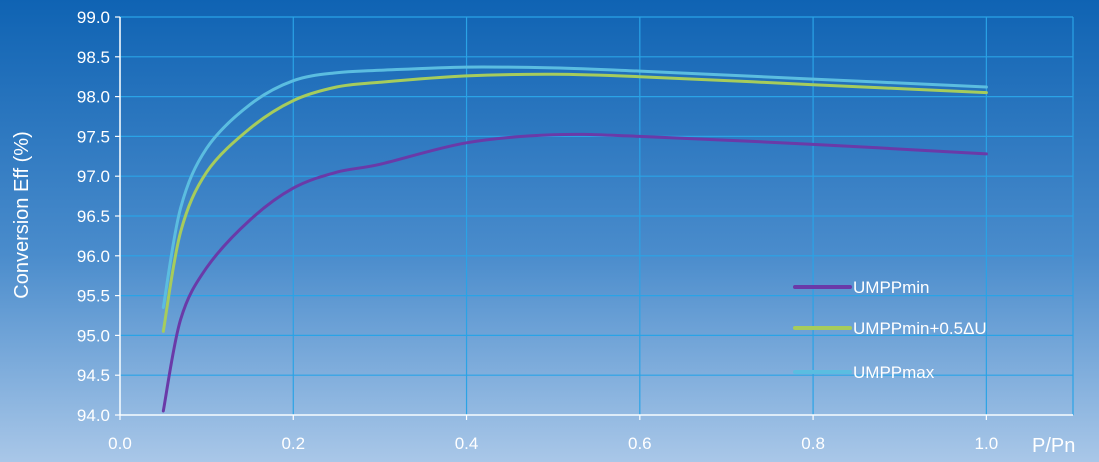 The width and height of the screenshot is (1099, 462). What do you see at coordinates (93, 375) in the screenshot?
I see `y-tick-label: 94.5` at bounding box center [93, 375].